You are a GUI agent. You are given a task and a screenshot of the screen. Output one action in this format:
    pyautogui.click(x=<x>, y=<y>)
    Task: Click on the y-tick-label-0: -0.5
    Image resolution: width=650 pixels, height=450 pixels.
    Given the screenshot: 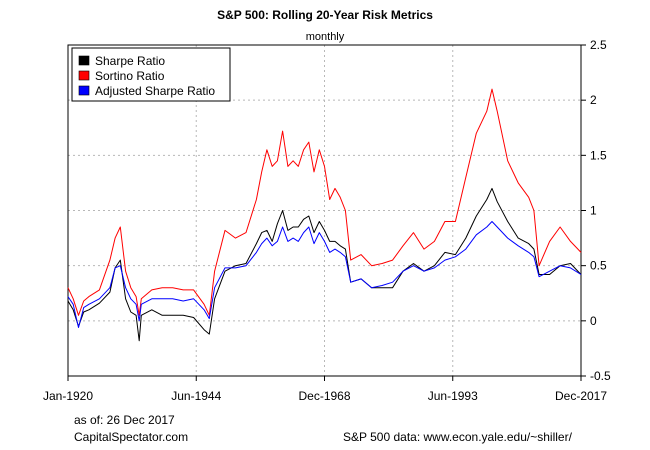 What is the action you would take?
    pyautogui.click(x=600, y=376)
    